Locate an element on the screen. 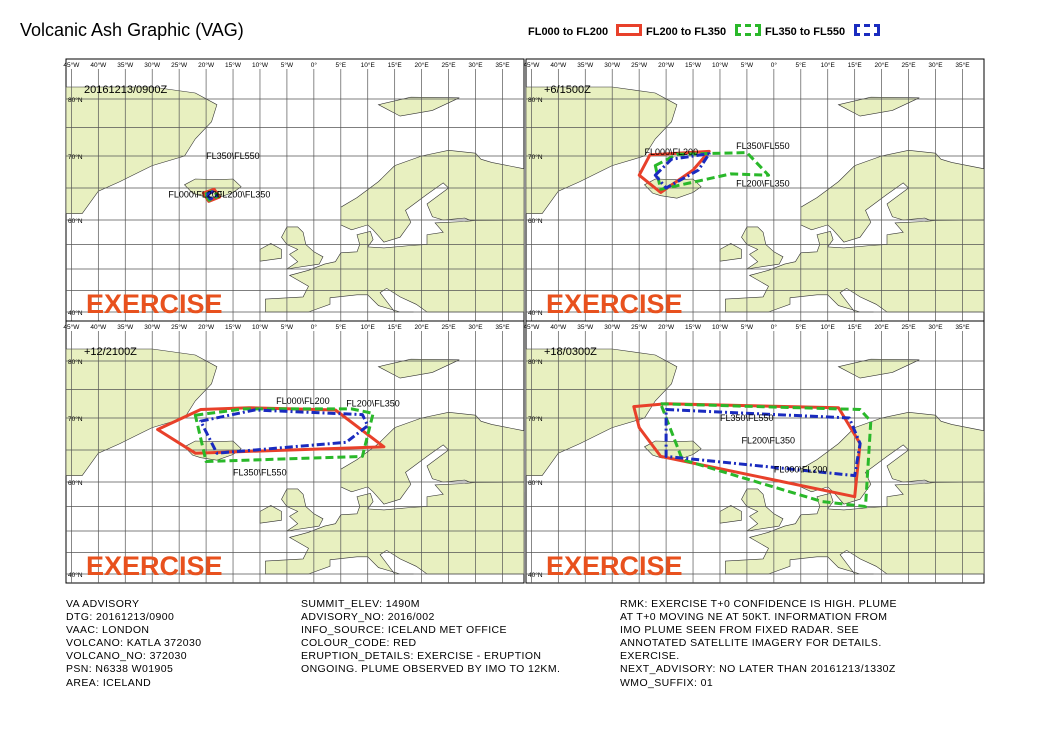  panel-time-label: +12/2100Z is located at coordinates (110, 352).